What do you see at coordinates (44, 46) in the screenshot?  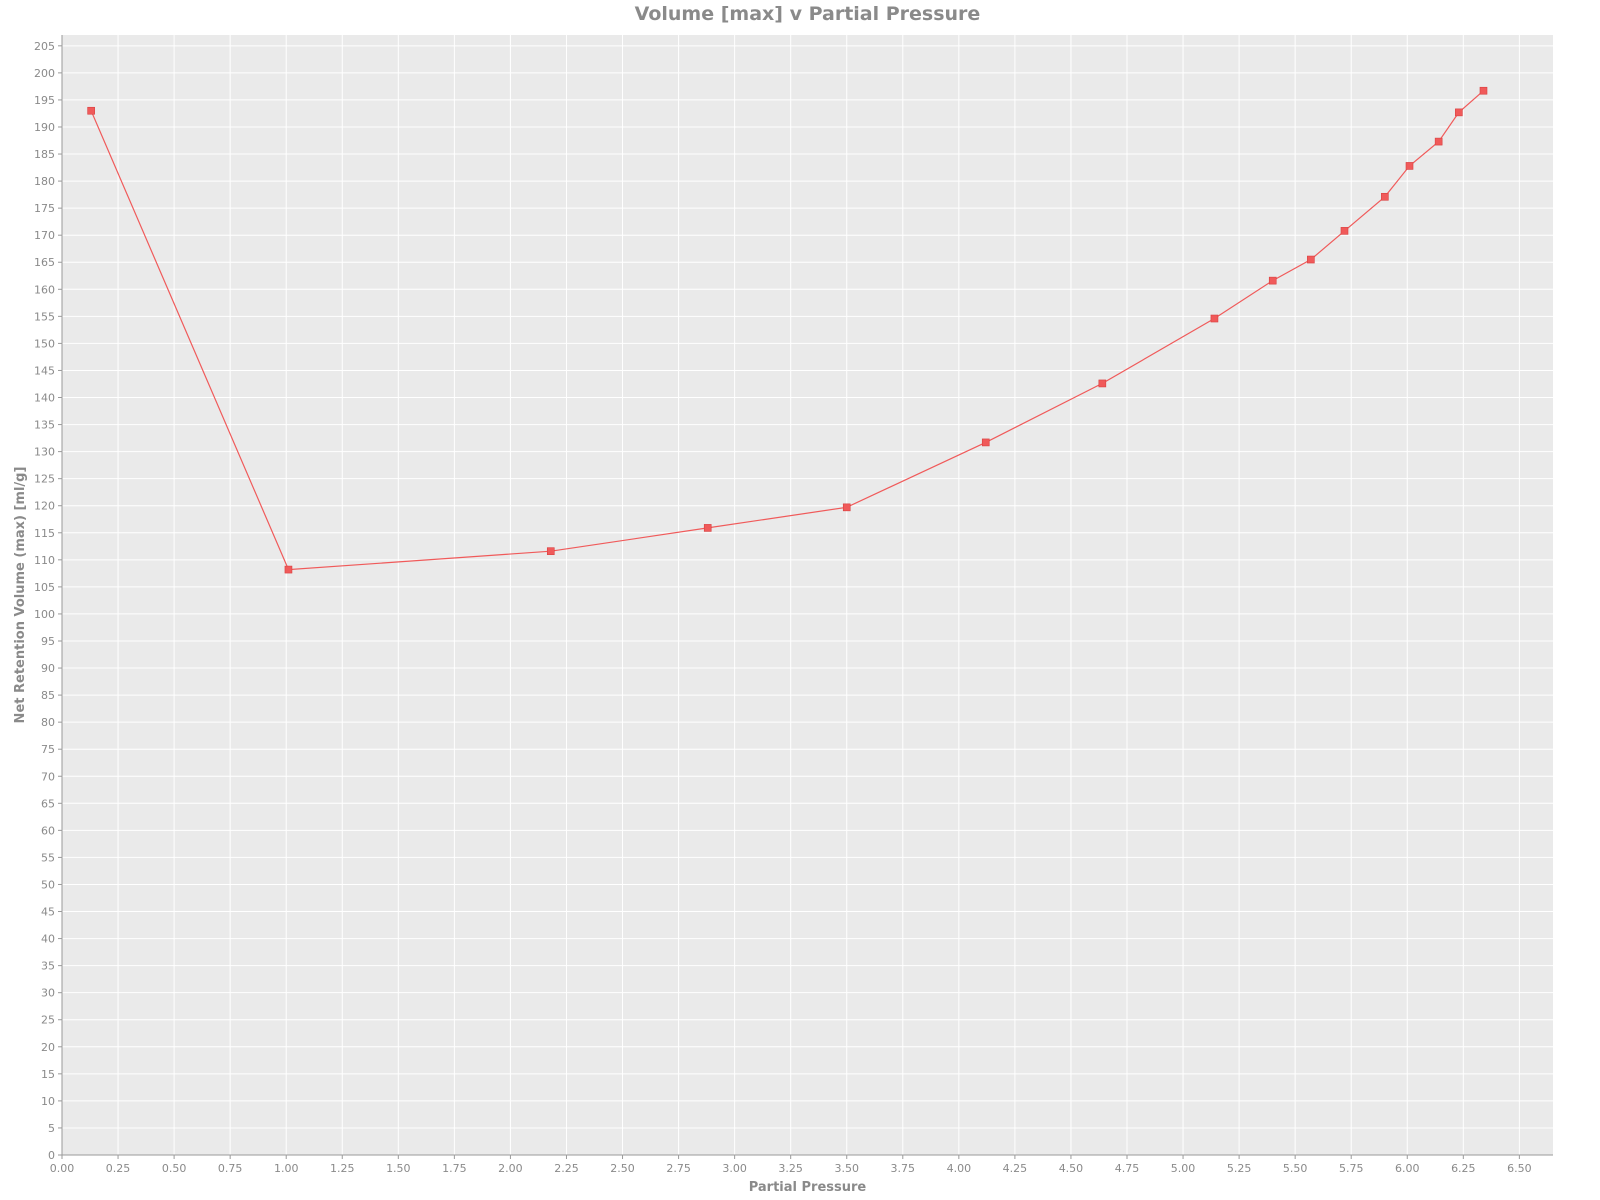 I see `y-tick-label: 205` at bounding box center [44, 46].